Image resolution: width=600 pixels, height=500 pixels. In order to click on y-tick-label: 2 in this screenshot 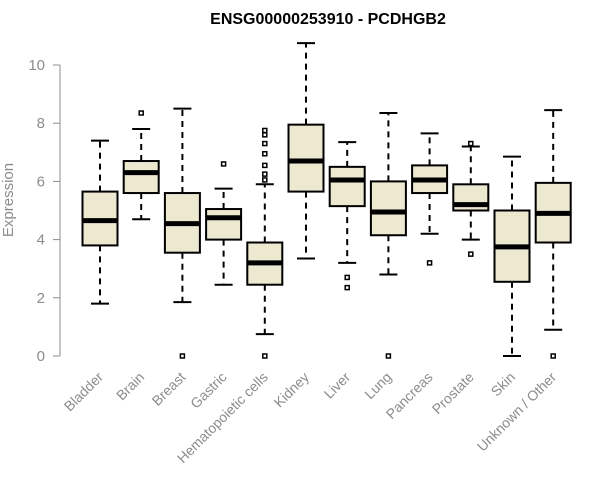, I will do `click(41, 298)`.